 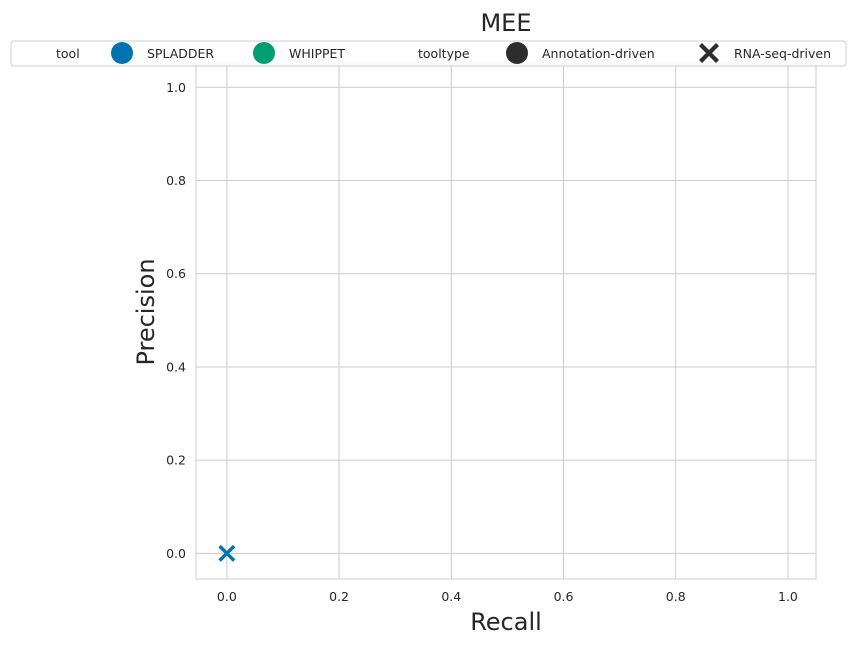 What do you see at coordinates (264, 53) in the screenshot?
I see `legend-marker-whippet` at bounding box center [264, 53].